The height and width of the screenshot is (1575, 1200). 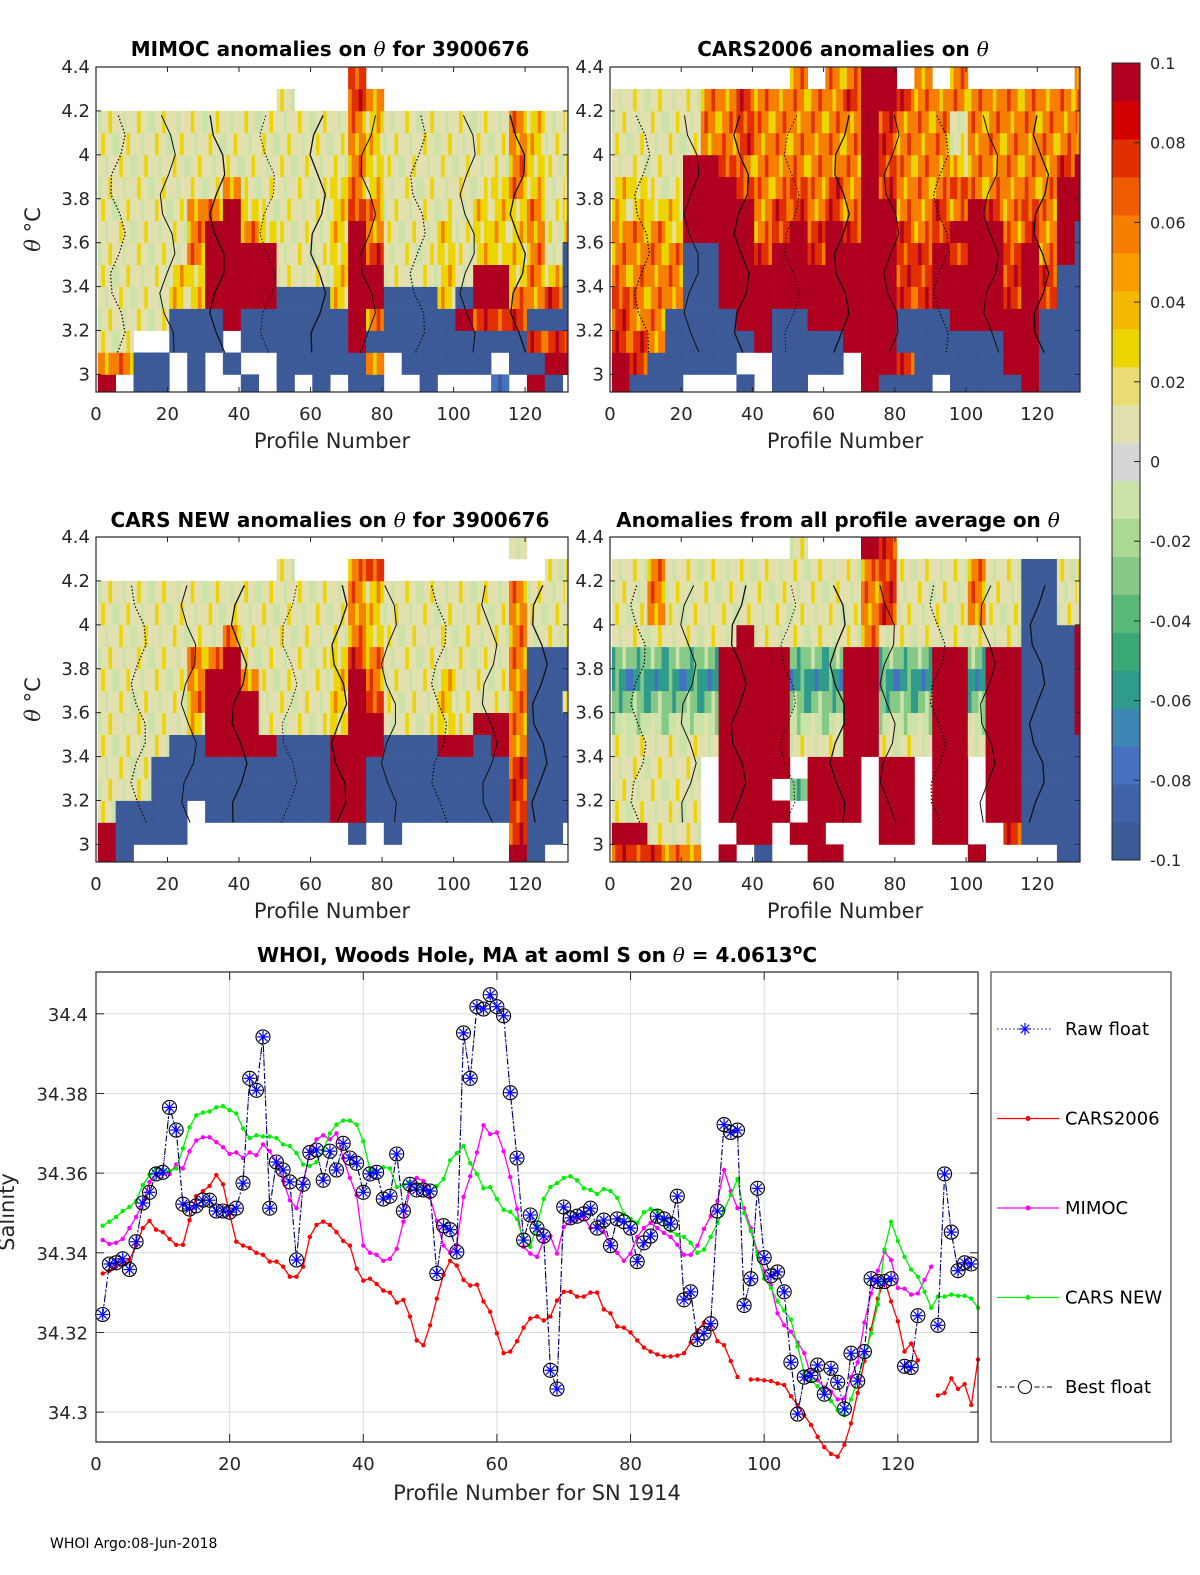 I want to click on panel-title: MIMOC anomalies on θ for 3900676, so click(x=330, y=49).